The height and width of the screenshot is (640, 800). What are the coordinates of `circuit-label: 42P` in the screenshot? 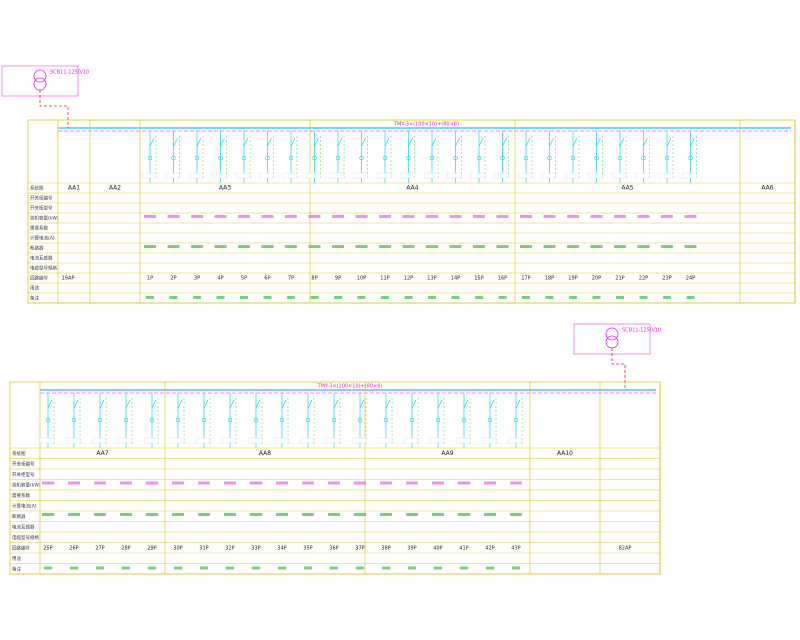 It's located at (489, 548).